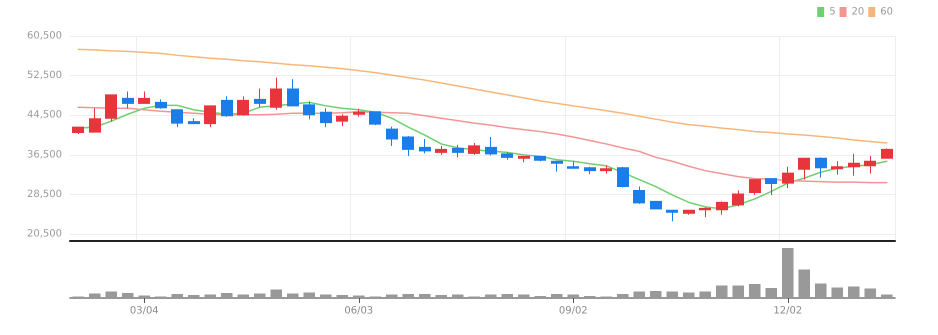 This screenshot has width=938, height=335. Describe the element at coordinates (787, 311) in the screenshot. I see `x-tick-label: 12/02` at that location.